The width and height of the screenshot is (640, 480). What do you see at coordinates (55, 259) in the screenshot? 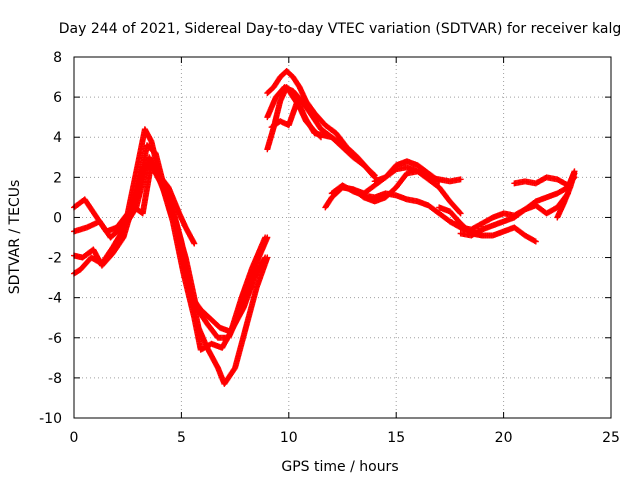
I see `y-tick-label: -2` at bounding box center [55, 259].